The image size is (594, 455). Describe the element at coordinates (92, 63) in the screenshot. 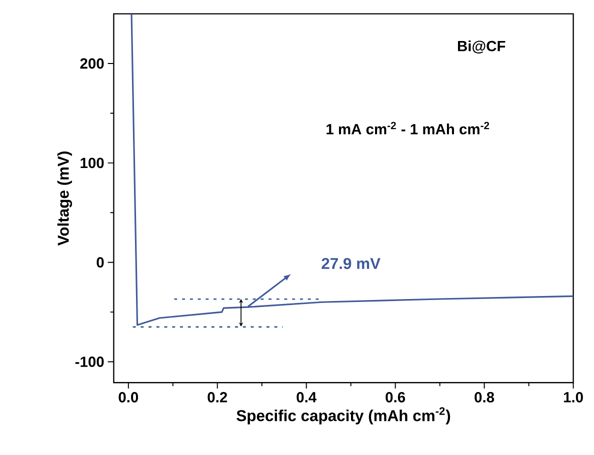

I see `y-tick-label: 200` at that location.